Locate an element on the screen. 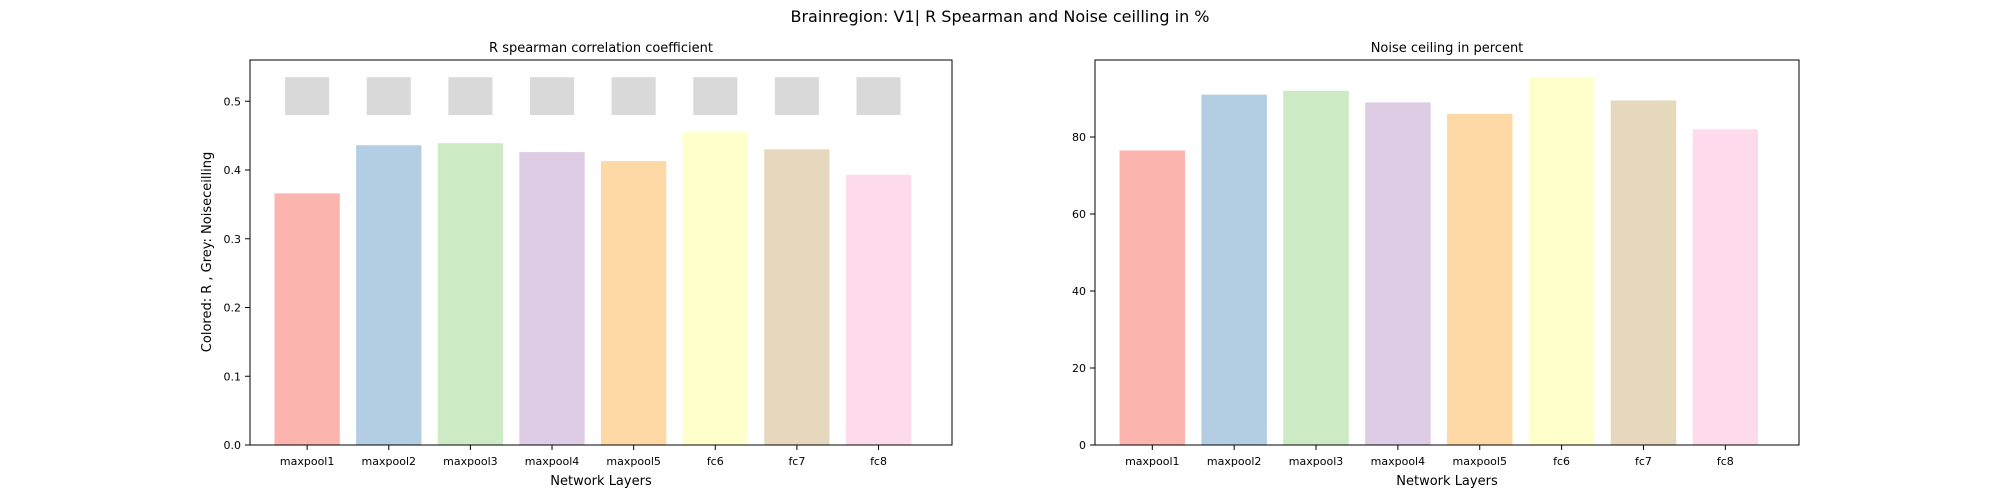 This screenshot has height=500, width=2000. noise-ceiling-x-tick-label: fc8 is located at coordinates (1725, 461).